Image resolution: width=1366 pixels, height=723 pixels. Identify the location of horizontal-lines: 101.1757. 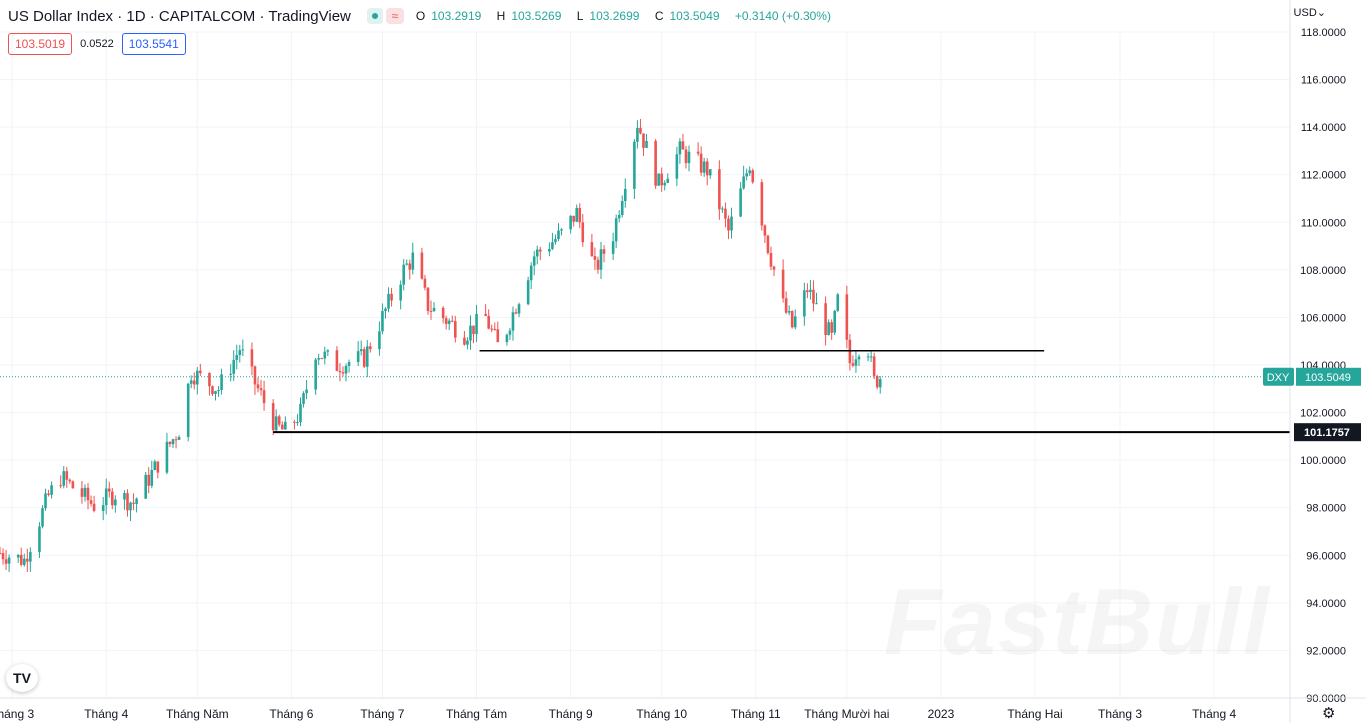
(817, 395).